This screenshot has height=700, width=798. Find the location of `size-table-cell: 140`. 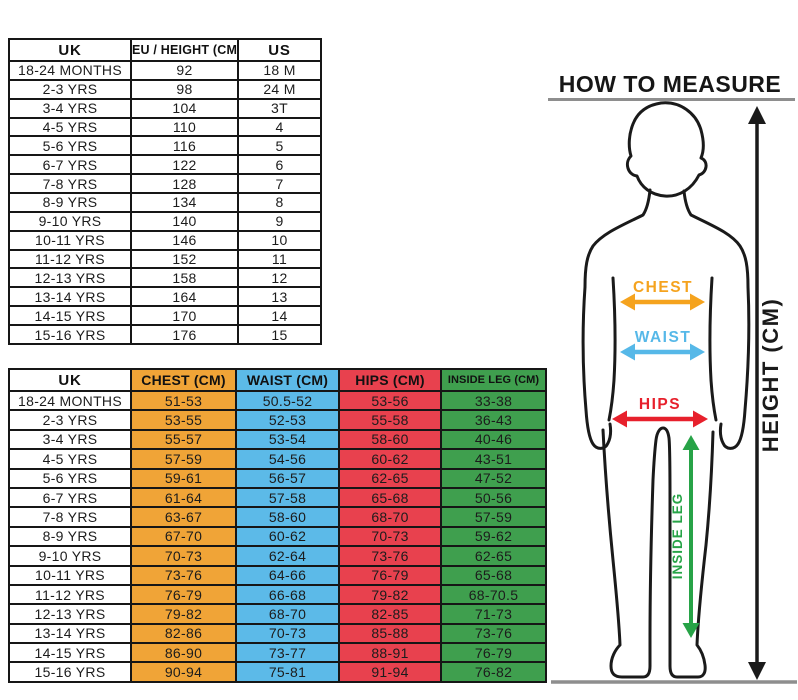

size-table-cell: 140 is located at coordinates (184, 221).